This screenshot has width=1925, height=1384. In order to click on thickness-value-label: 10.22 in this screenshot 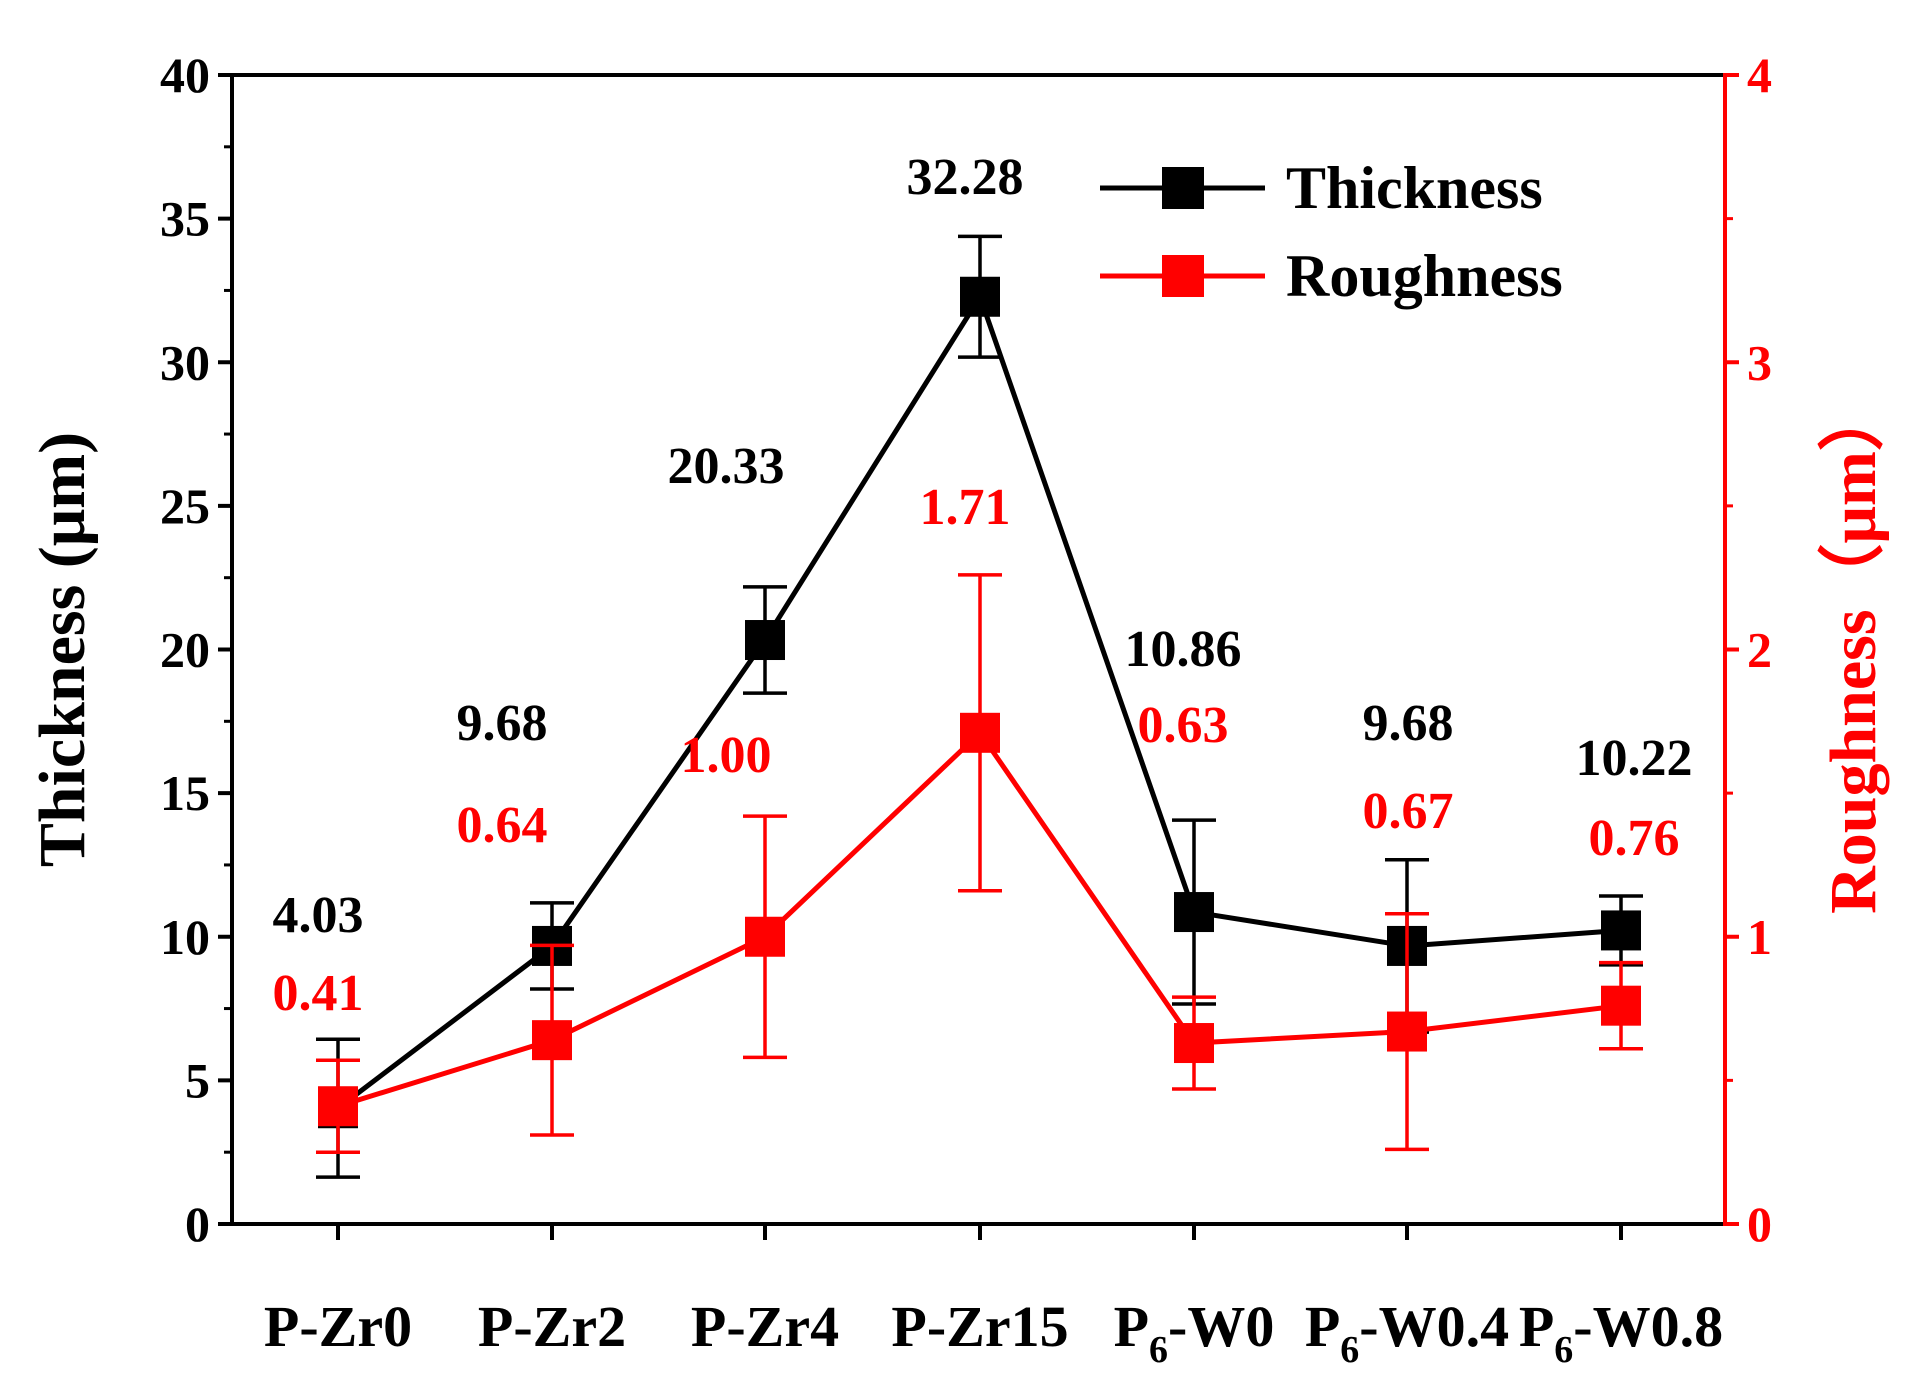, I will do `click(1634, 758)`.